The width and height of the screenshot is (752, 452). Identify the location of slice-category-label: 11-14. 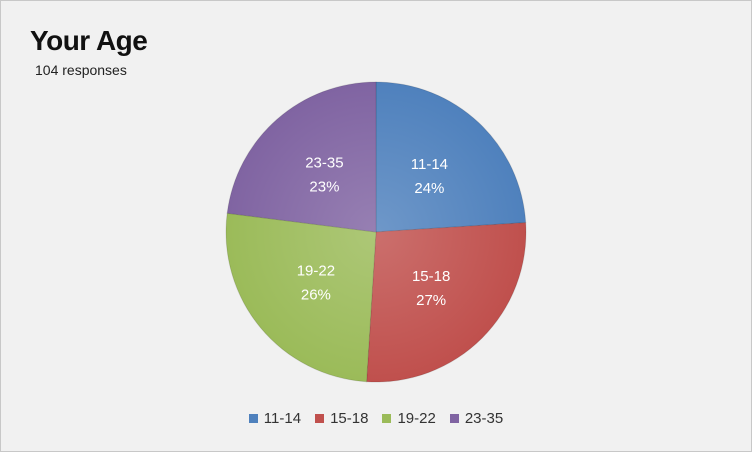
(429, 164).